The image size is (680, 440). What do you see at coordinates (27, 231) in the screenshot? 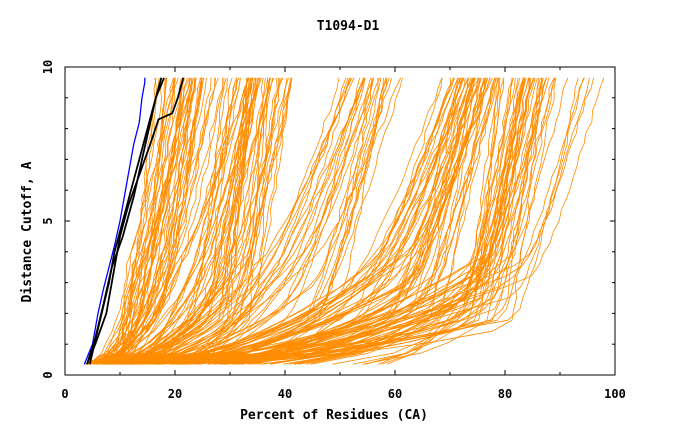
I see `y-axis-label: Distance Cutoff, A` at bounding box center [27, 231].